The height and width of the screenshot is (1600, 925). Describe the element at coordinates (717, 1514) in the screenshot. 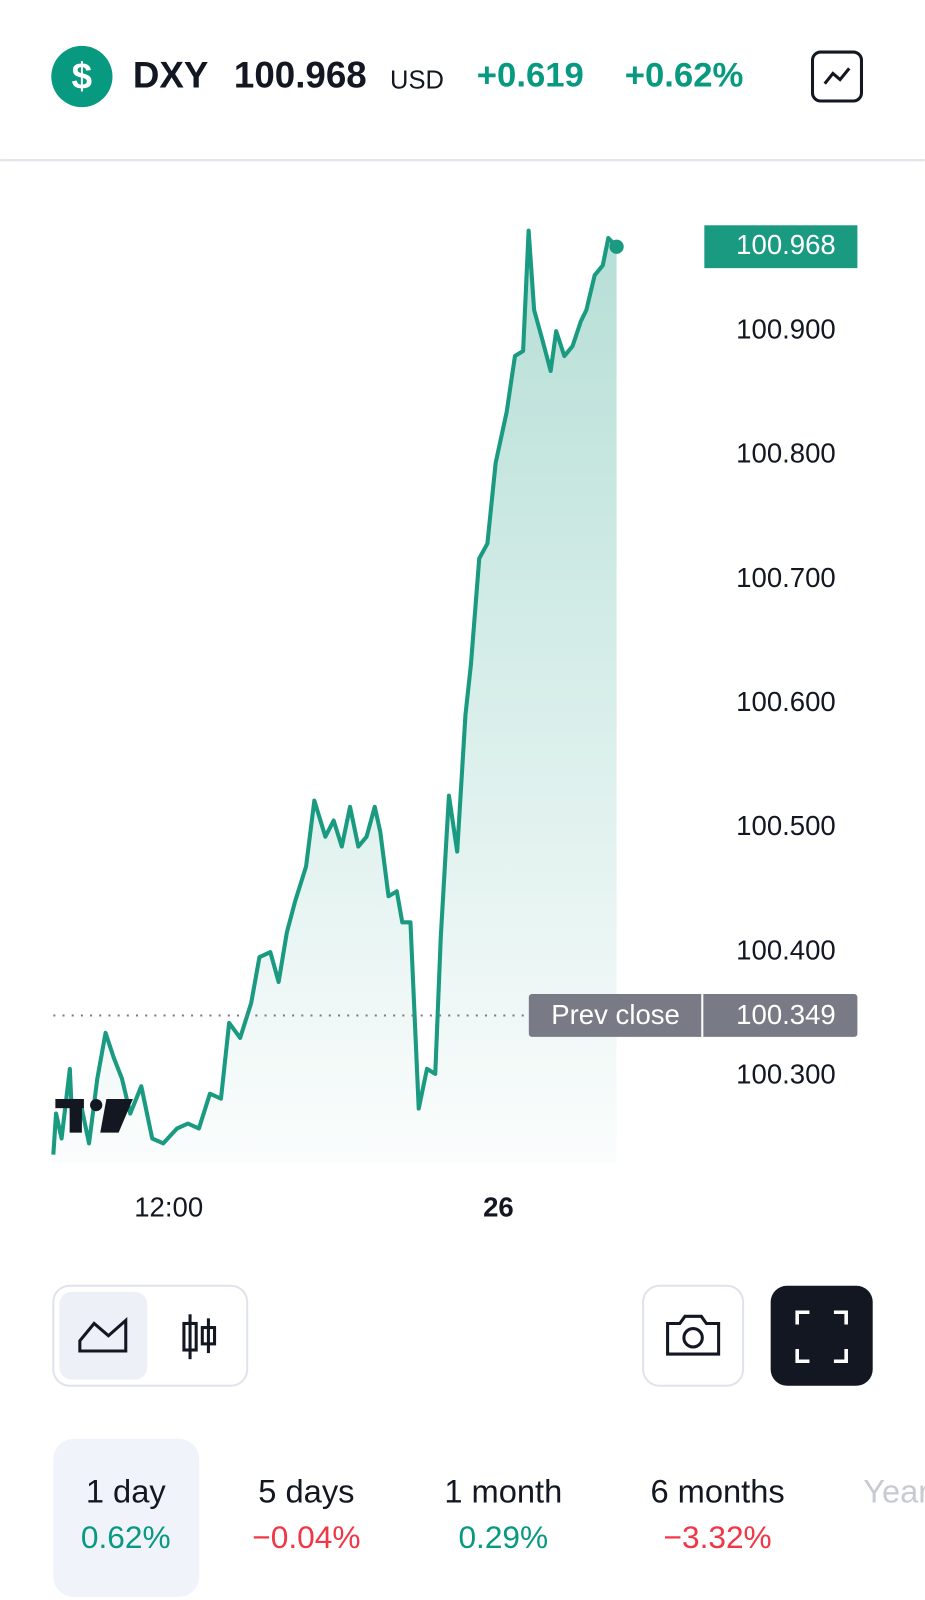

I see `period-tab: 6 months −3.32%` at that location.